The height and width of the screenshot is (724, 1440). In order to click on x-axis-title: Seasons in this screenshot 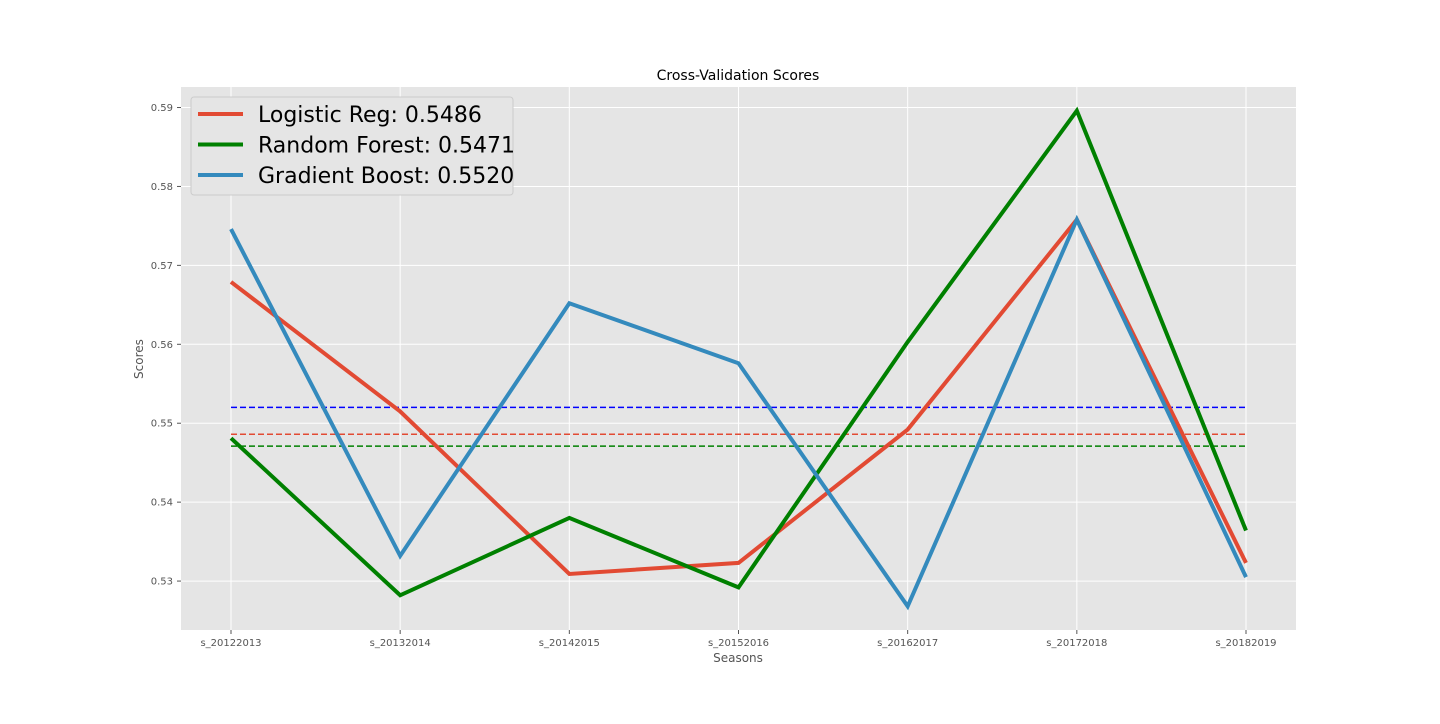, I will do `click(738, 658)`.